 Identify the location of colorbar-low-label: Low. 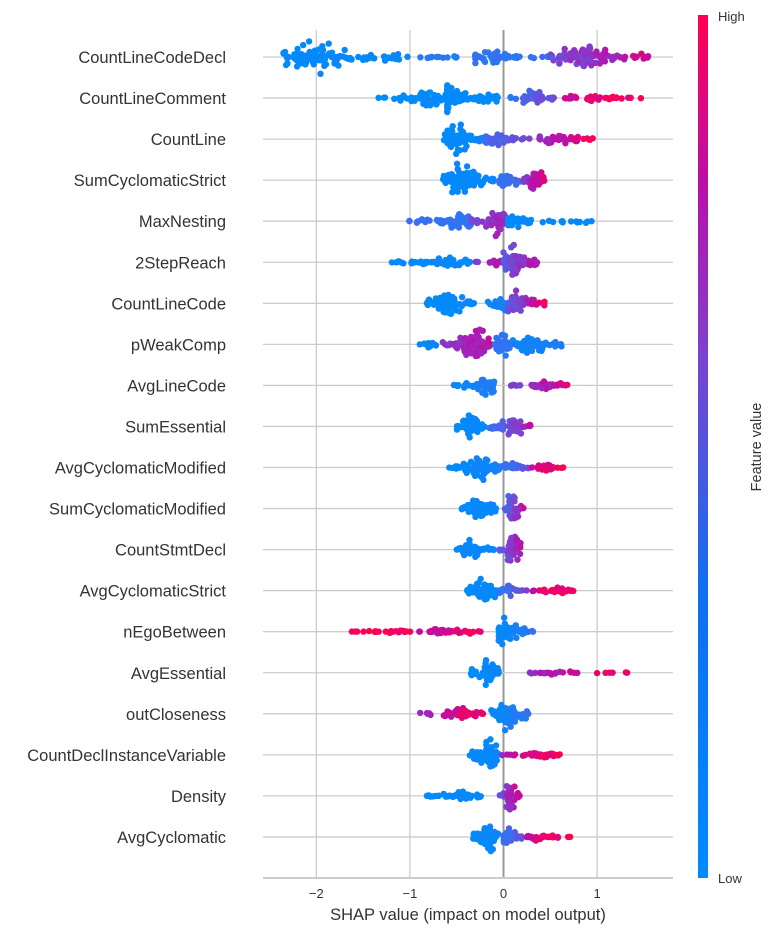
(730, 878).